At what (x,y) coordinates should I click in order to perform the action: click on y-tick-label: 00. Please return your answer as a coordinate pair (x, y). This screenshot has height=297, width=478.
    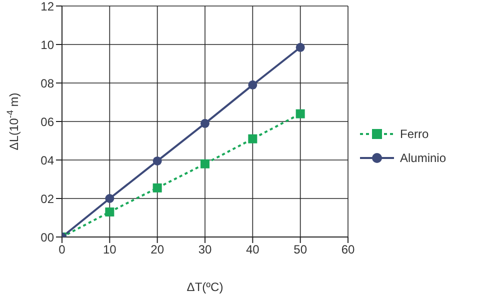
    Looking at the image, I should click on (47, 237).